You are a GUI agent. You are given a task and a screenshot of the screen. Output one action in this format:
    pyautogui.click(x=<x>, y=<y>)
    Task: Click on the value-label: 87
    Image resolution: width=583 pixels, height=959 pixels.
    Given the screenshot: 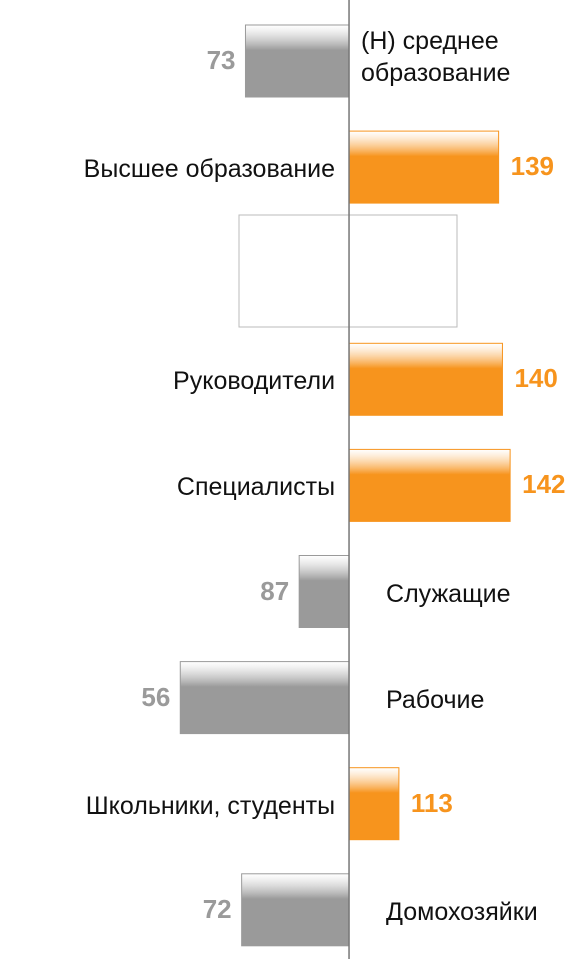 What is the action you would take?
    pyautogui.click(x=275, y=590)
    